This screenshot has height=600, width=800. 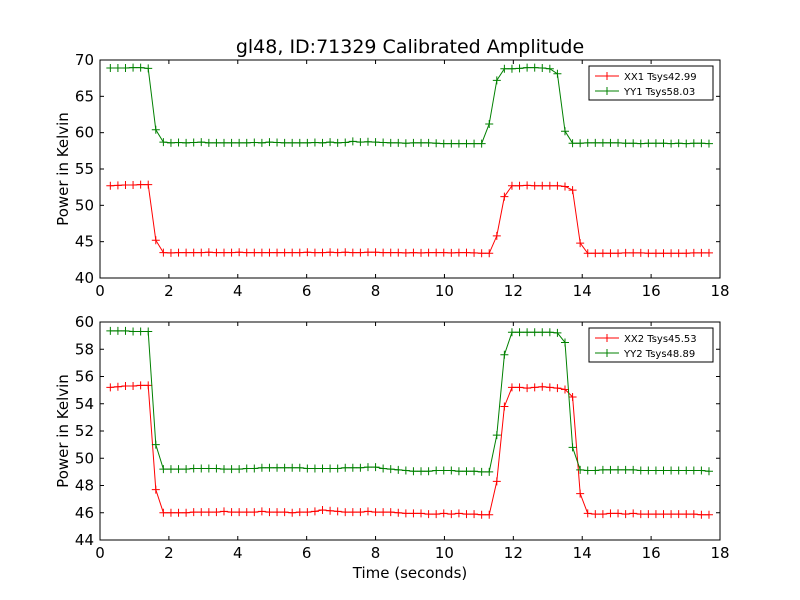 I want to click on top-y-tick-label: 65, so click(x=84, y=96).